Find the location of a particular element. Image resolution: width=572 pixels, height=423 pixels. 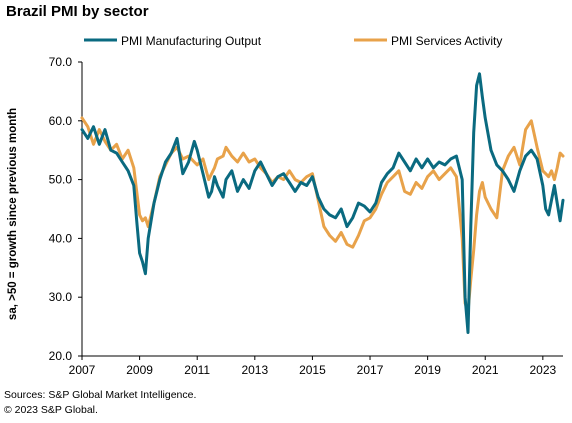

y-tick-label: 20.0 is located at coordinates (61, 356).